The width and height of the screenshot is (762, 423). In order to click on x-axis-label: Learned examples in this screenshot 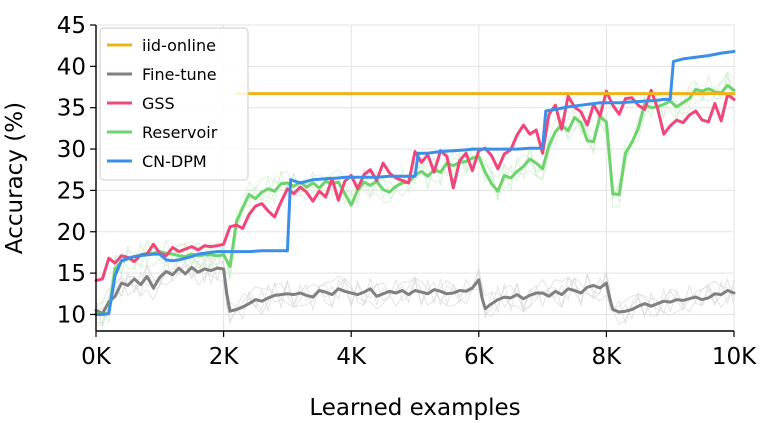, I will do `click(414, 408)`.